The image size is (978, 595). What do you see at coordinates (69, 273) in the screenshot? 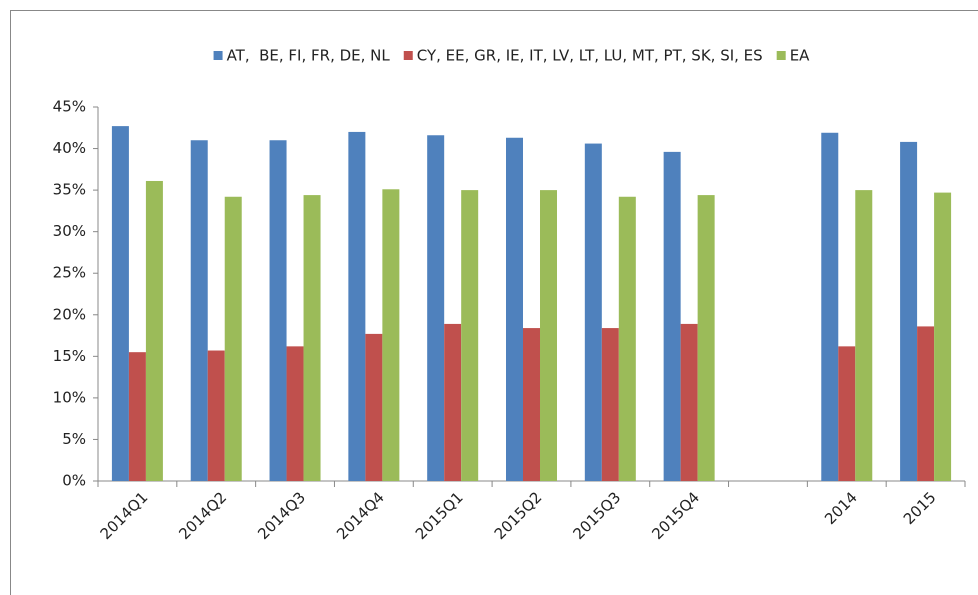
I see `y-tick-label: 25%` at bounding box center [69, 273].